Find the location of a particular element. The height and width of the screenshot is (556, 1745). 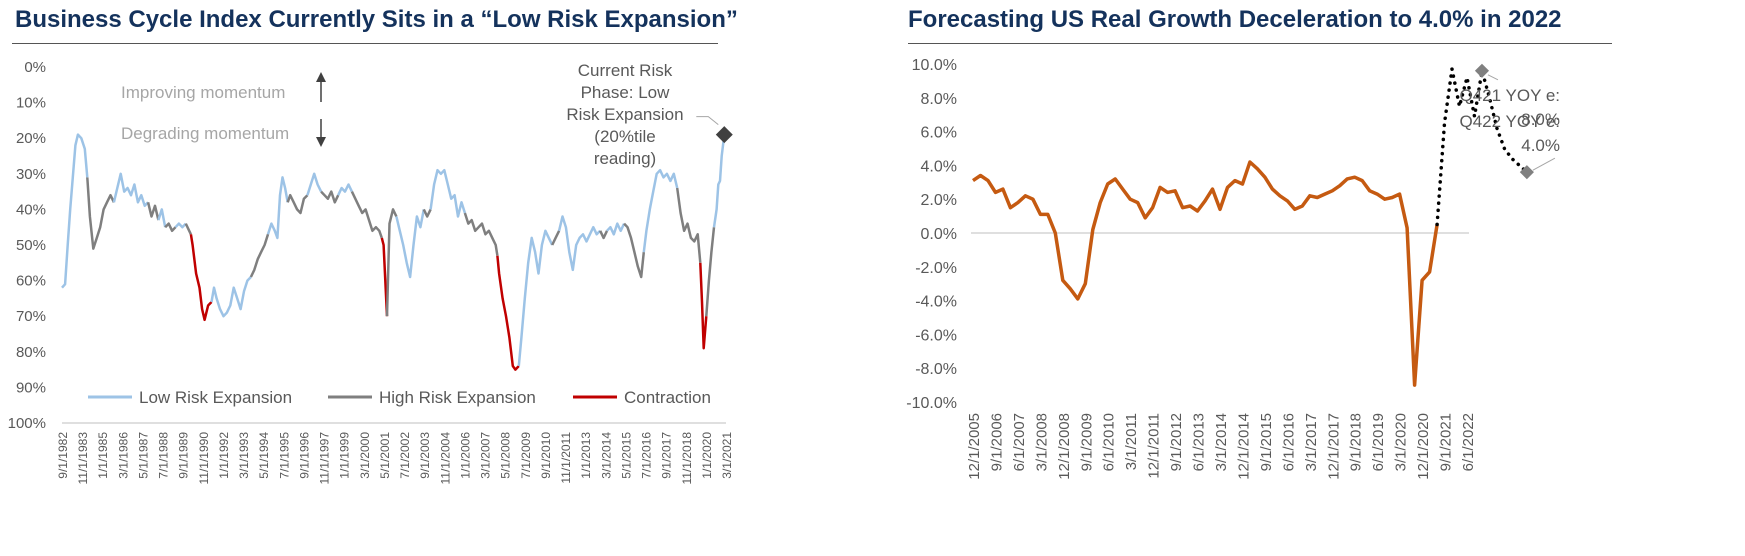

left-x-tick-label: 3/1/1993 is located at coordinates (244, 455).